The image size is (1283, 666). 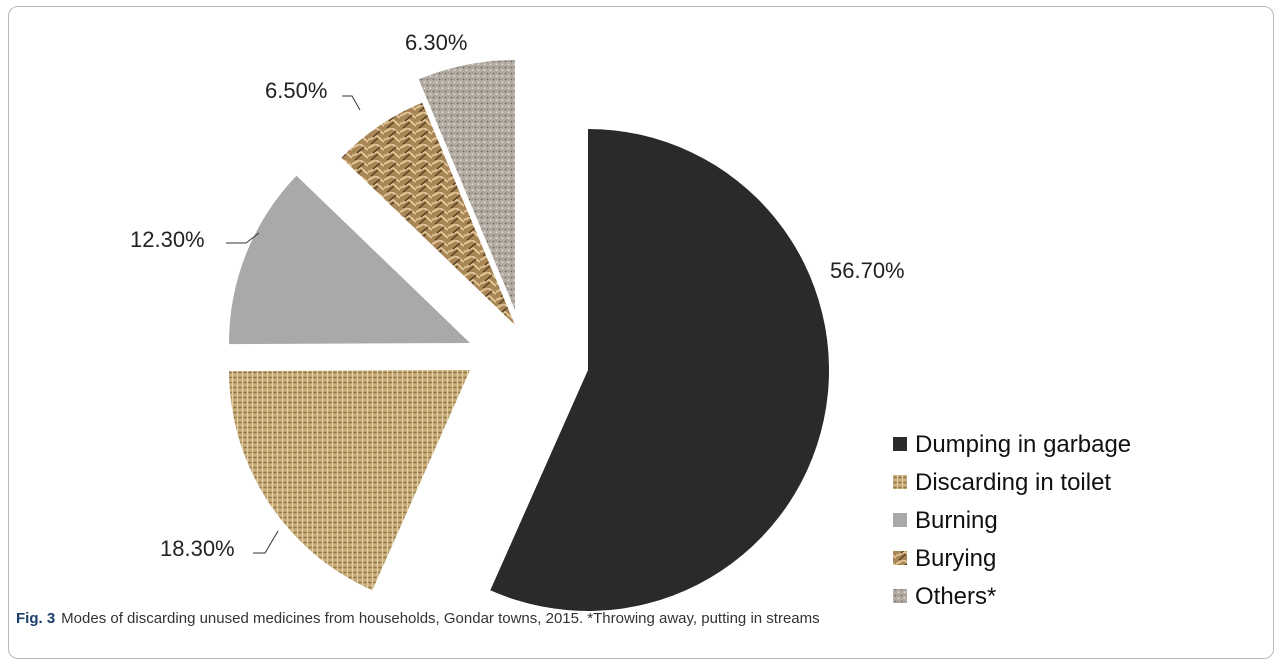 What do you see at coordinates (36, 618) in the screenshot?
I see `figure-label: Fig. 3` at bounding box center [36, 618].